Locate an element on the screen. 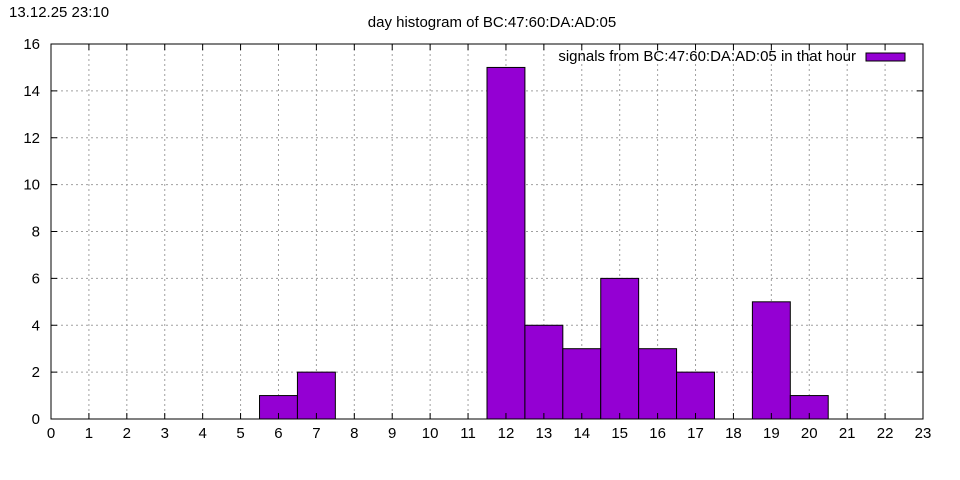 This screenshot has height=480, width=960. y-tick-label: 16 is located at coordinates (31, 44).